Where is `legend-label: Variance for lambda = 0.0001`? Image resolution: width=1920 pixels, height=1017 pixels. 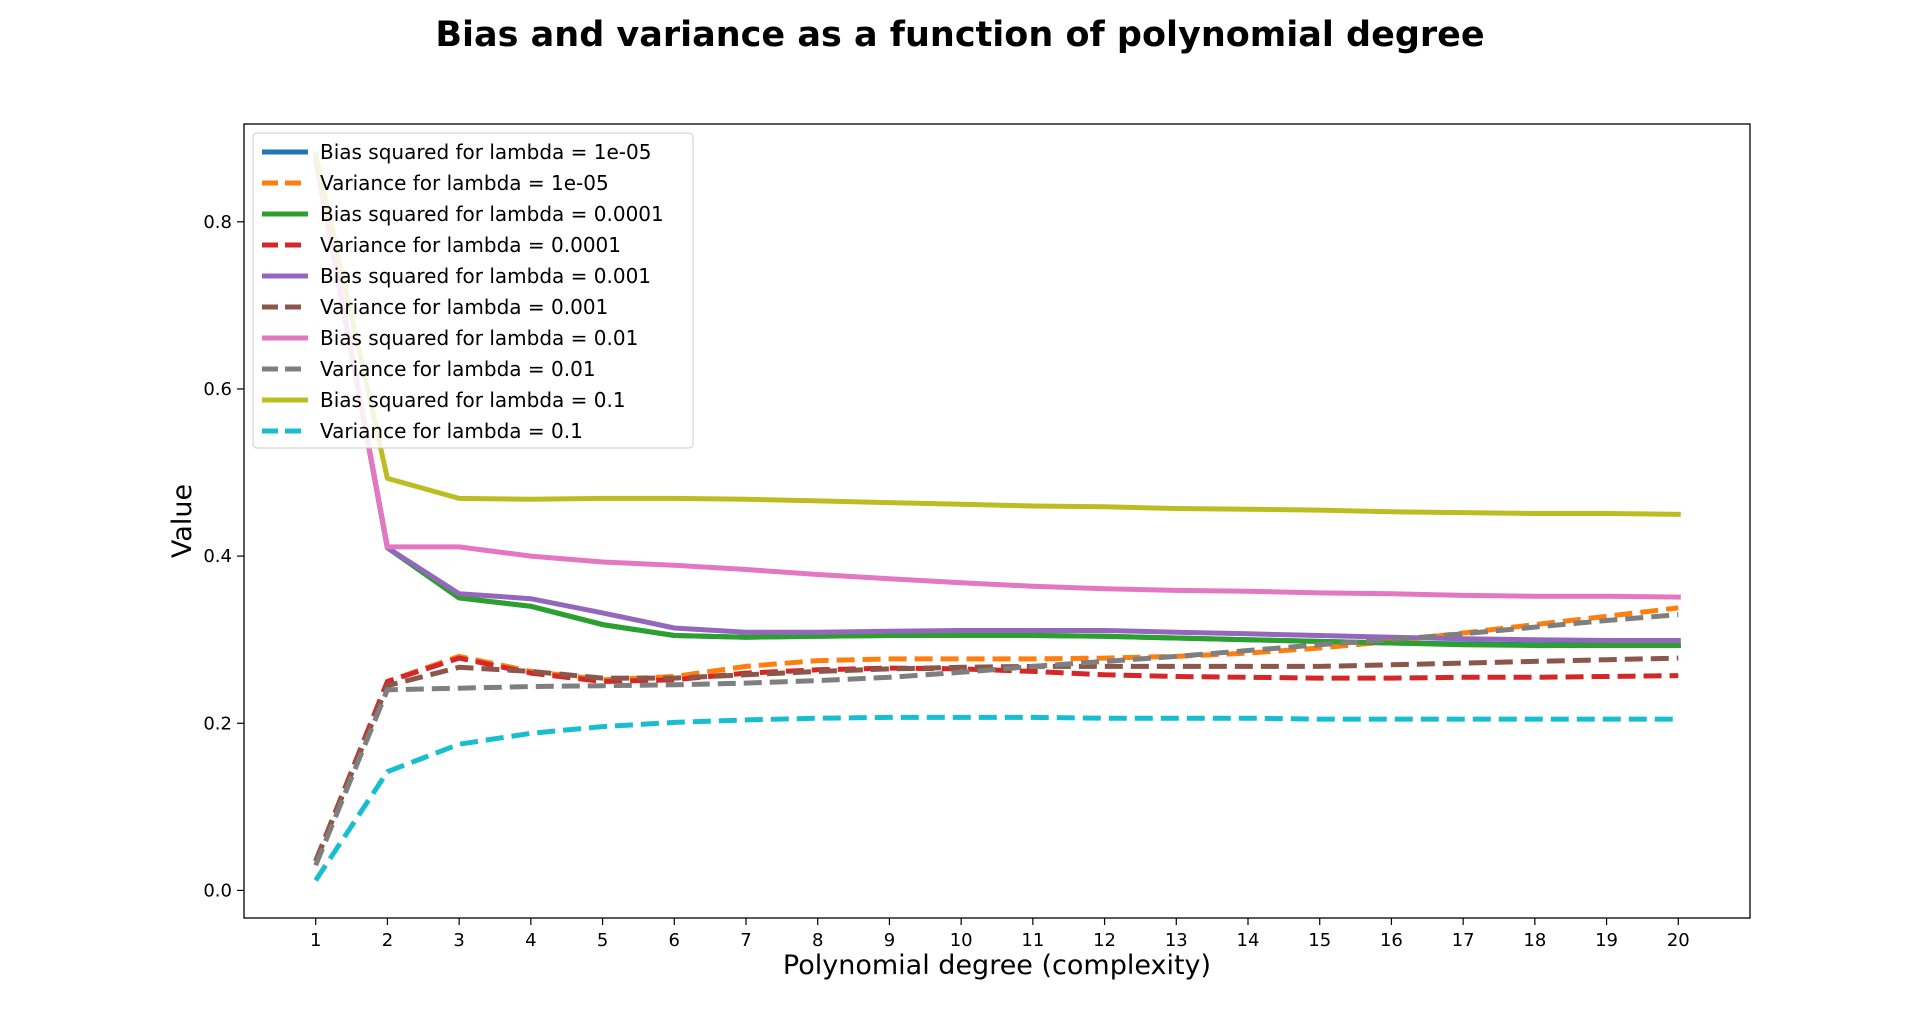
legend-label: Variance for lambda = 0.0001 is located at coordinates (470, 245).